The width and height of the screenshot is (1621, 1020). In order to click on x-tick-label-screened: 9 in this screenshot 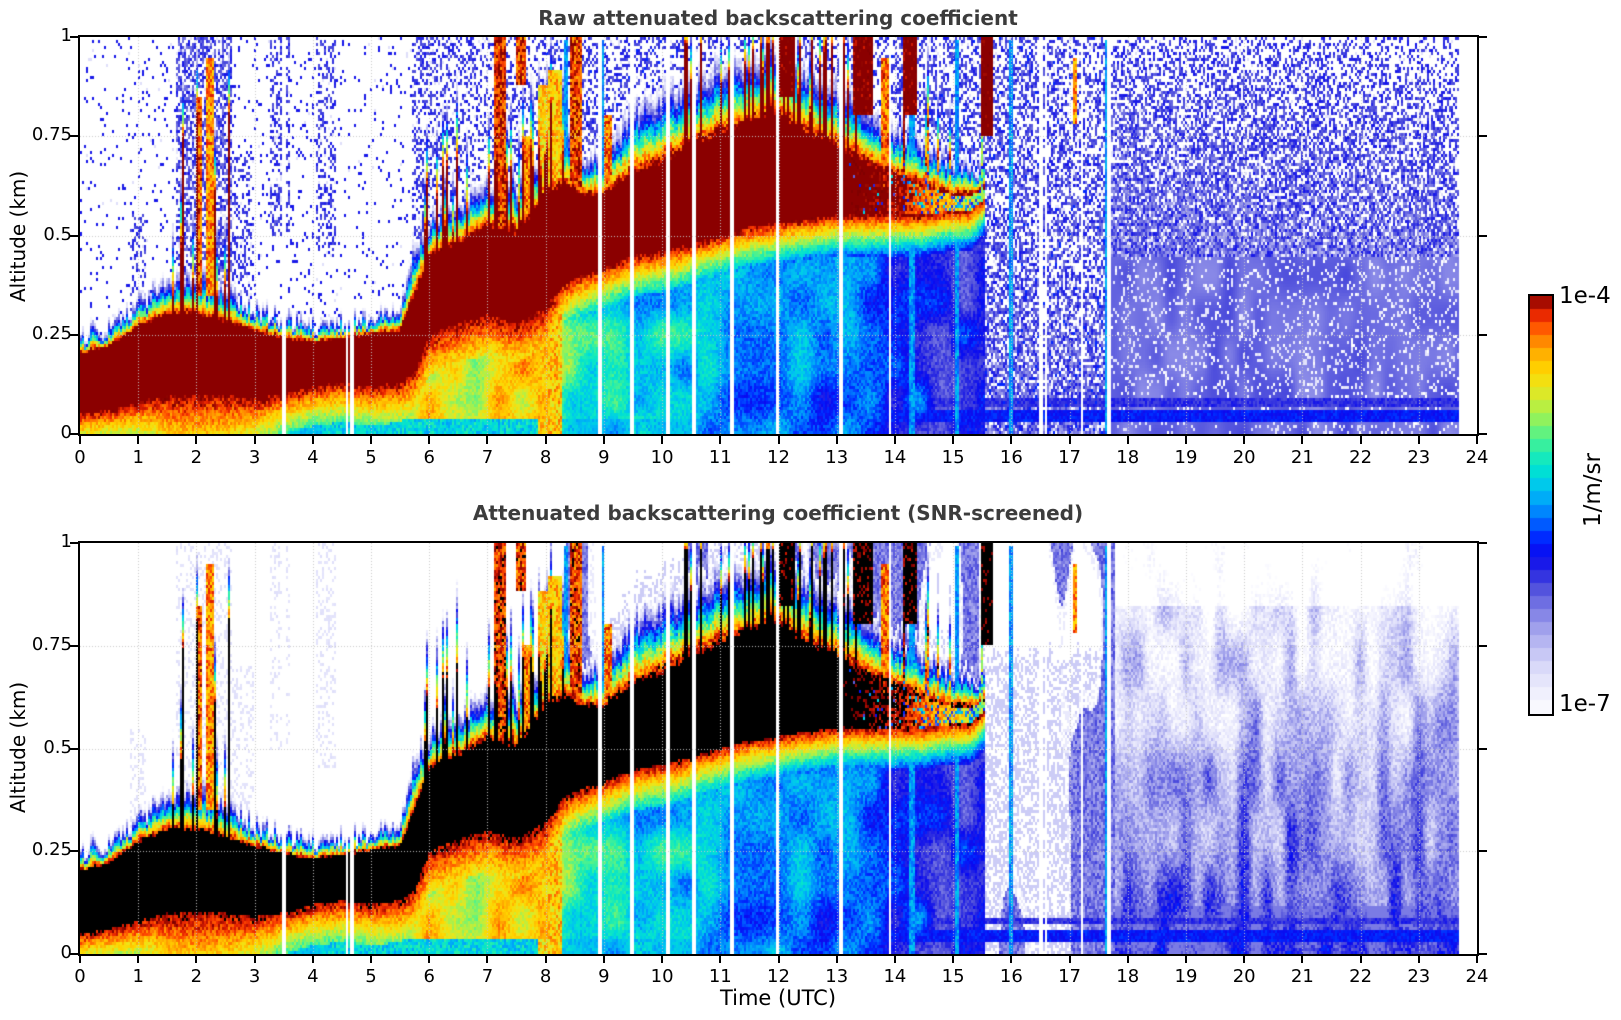, I will do `click(604, 976)`.